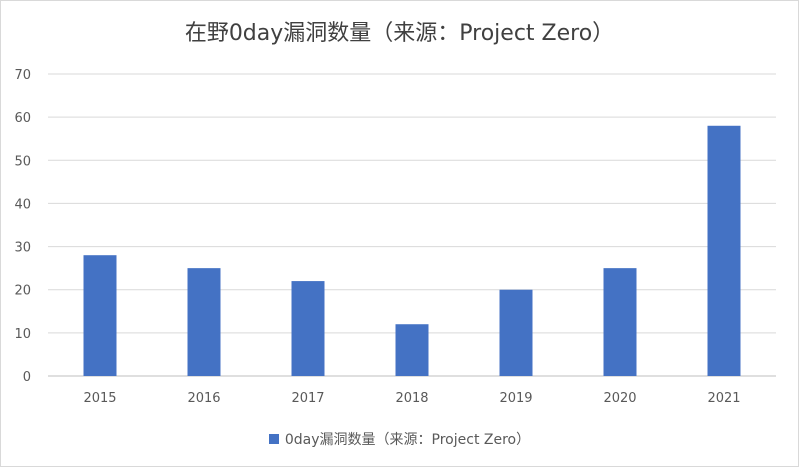 The image size is (799, 467). What do you see at coordinates (27, 377) in the screenshot?
I see `y-tick-label: 0` at bounding box center [27, 377].